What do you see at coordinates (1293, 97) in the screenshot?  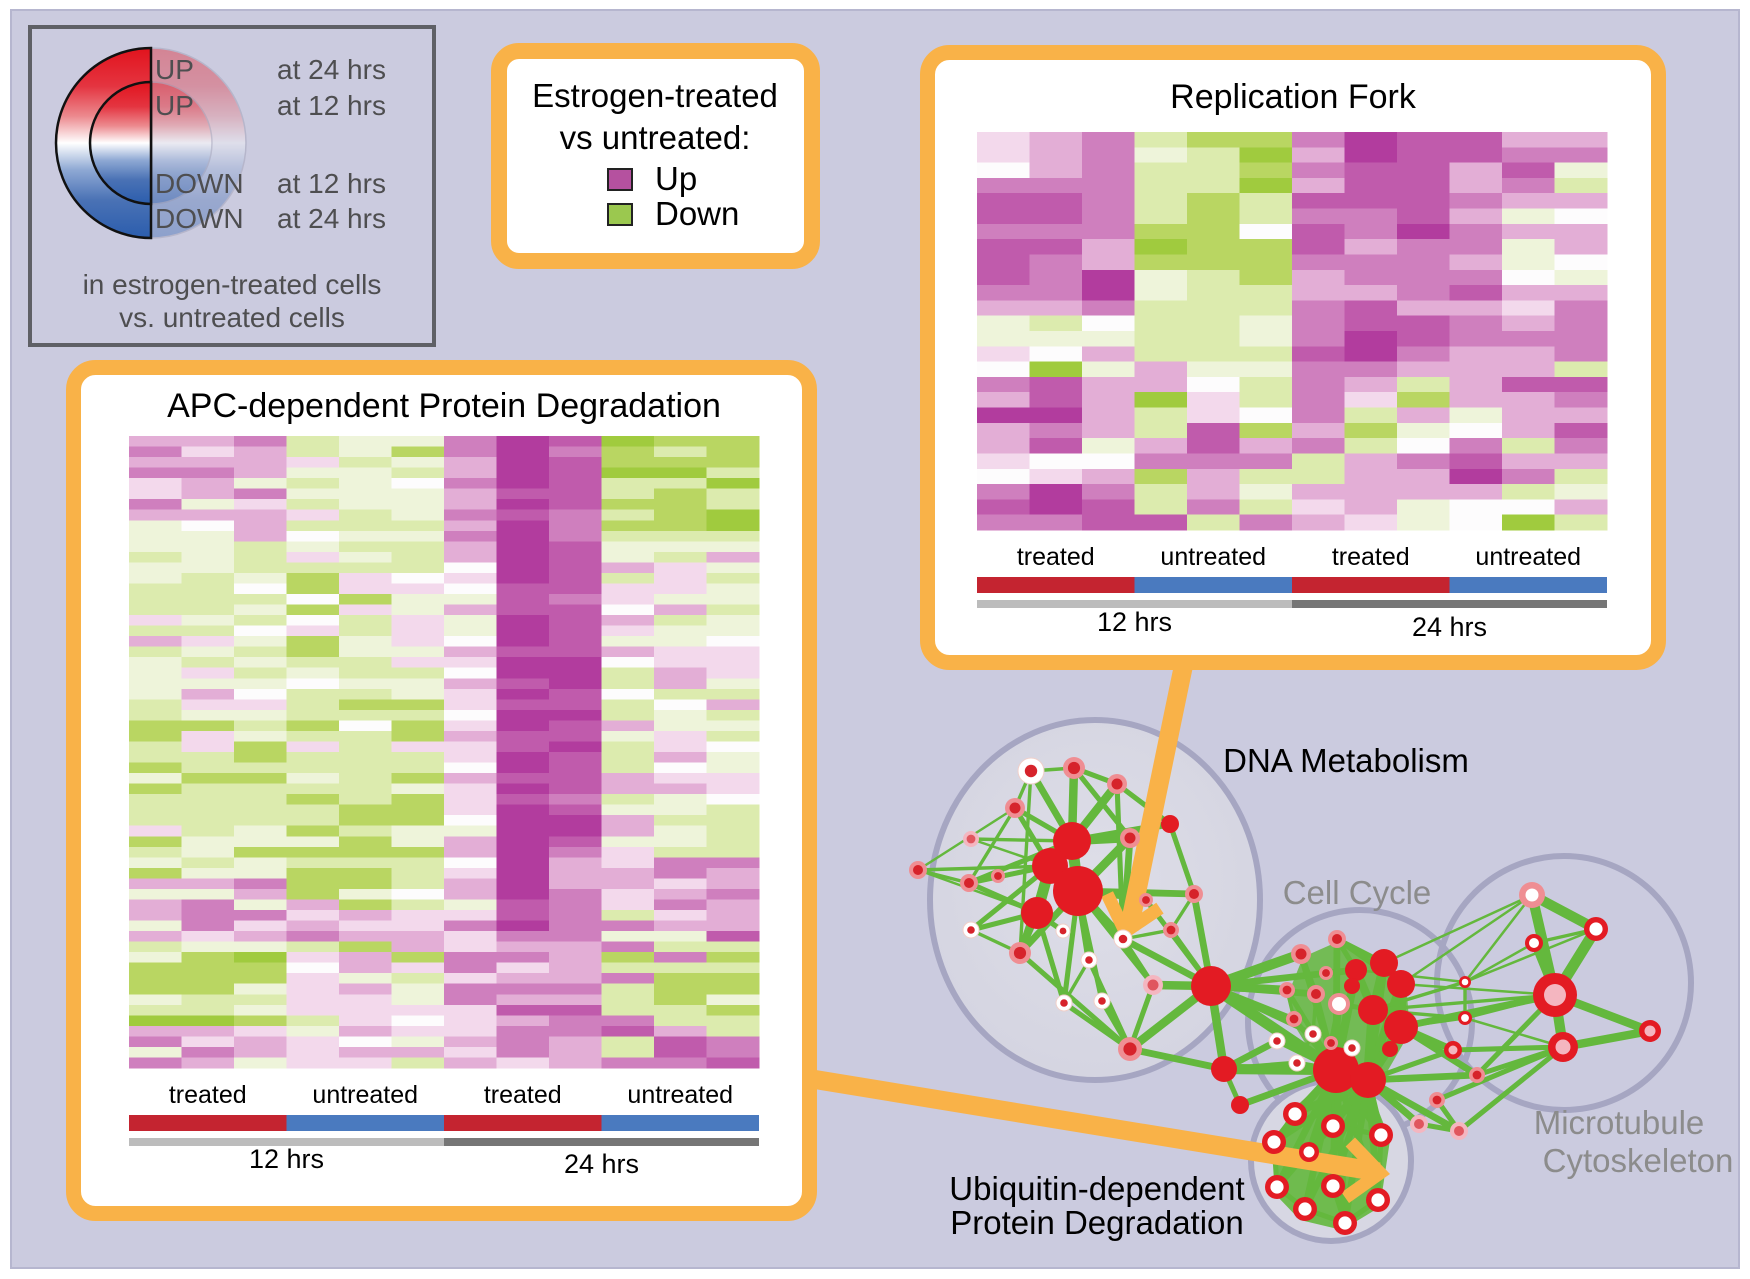 I see `svg-text: Replication Fork` at bounding box center [1293, 97].